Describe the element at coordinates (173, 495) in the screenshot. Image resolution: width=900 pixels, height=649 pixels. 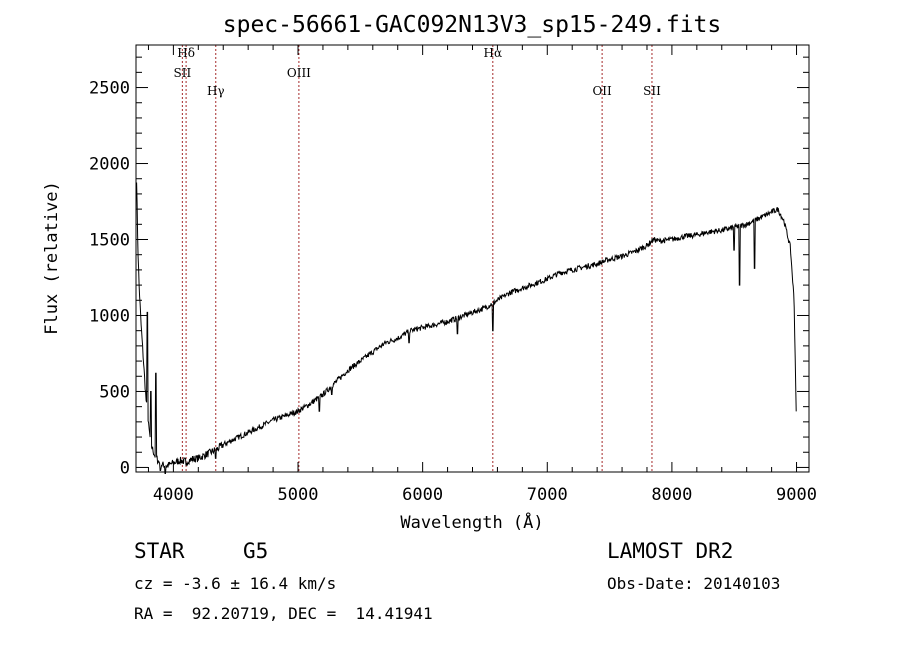
I see `x-tick-label: 4000` at that location.